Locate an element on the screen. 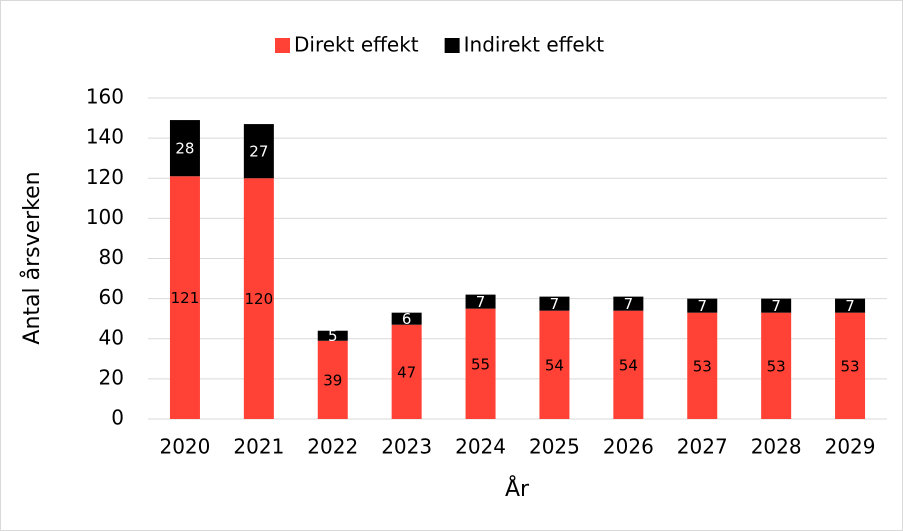  data-label: 47 is located at coordinates (406, 372).